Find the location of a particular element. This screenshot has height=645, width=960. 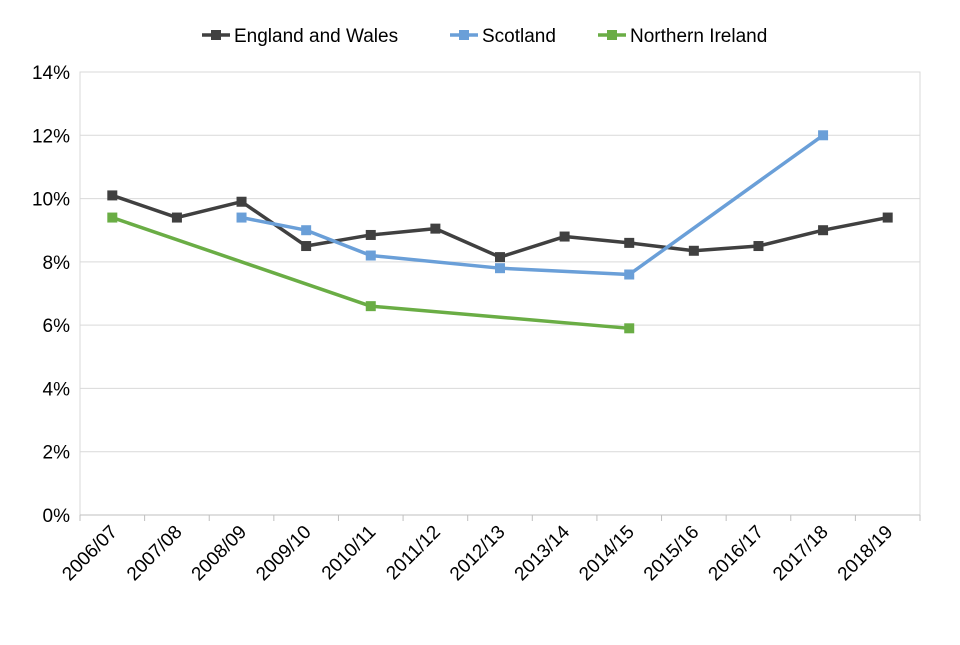

legend-label: Scotland is located at coordinates (519, 36).